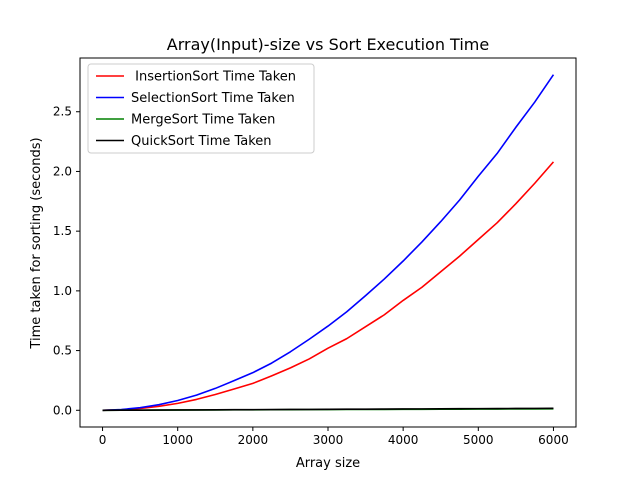 The width and height of the screenshot is (640, 480). What do you see at coordinates (62, 171) in the screenshot?
I see `y-tick-label: 2.0` at bounding box center [62, 171].